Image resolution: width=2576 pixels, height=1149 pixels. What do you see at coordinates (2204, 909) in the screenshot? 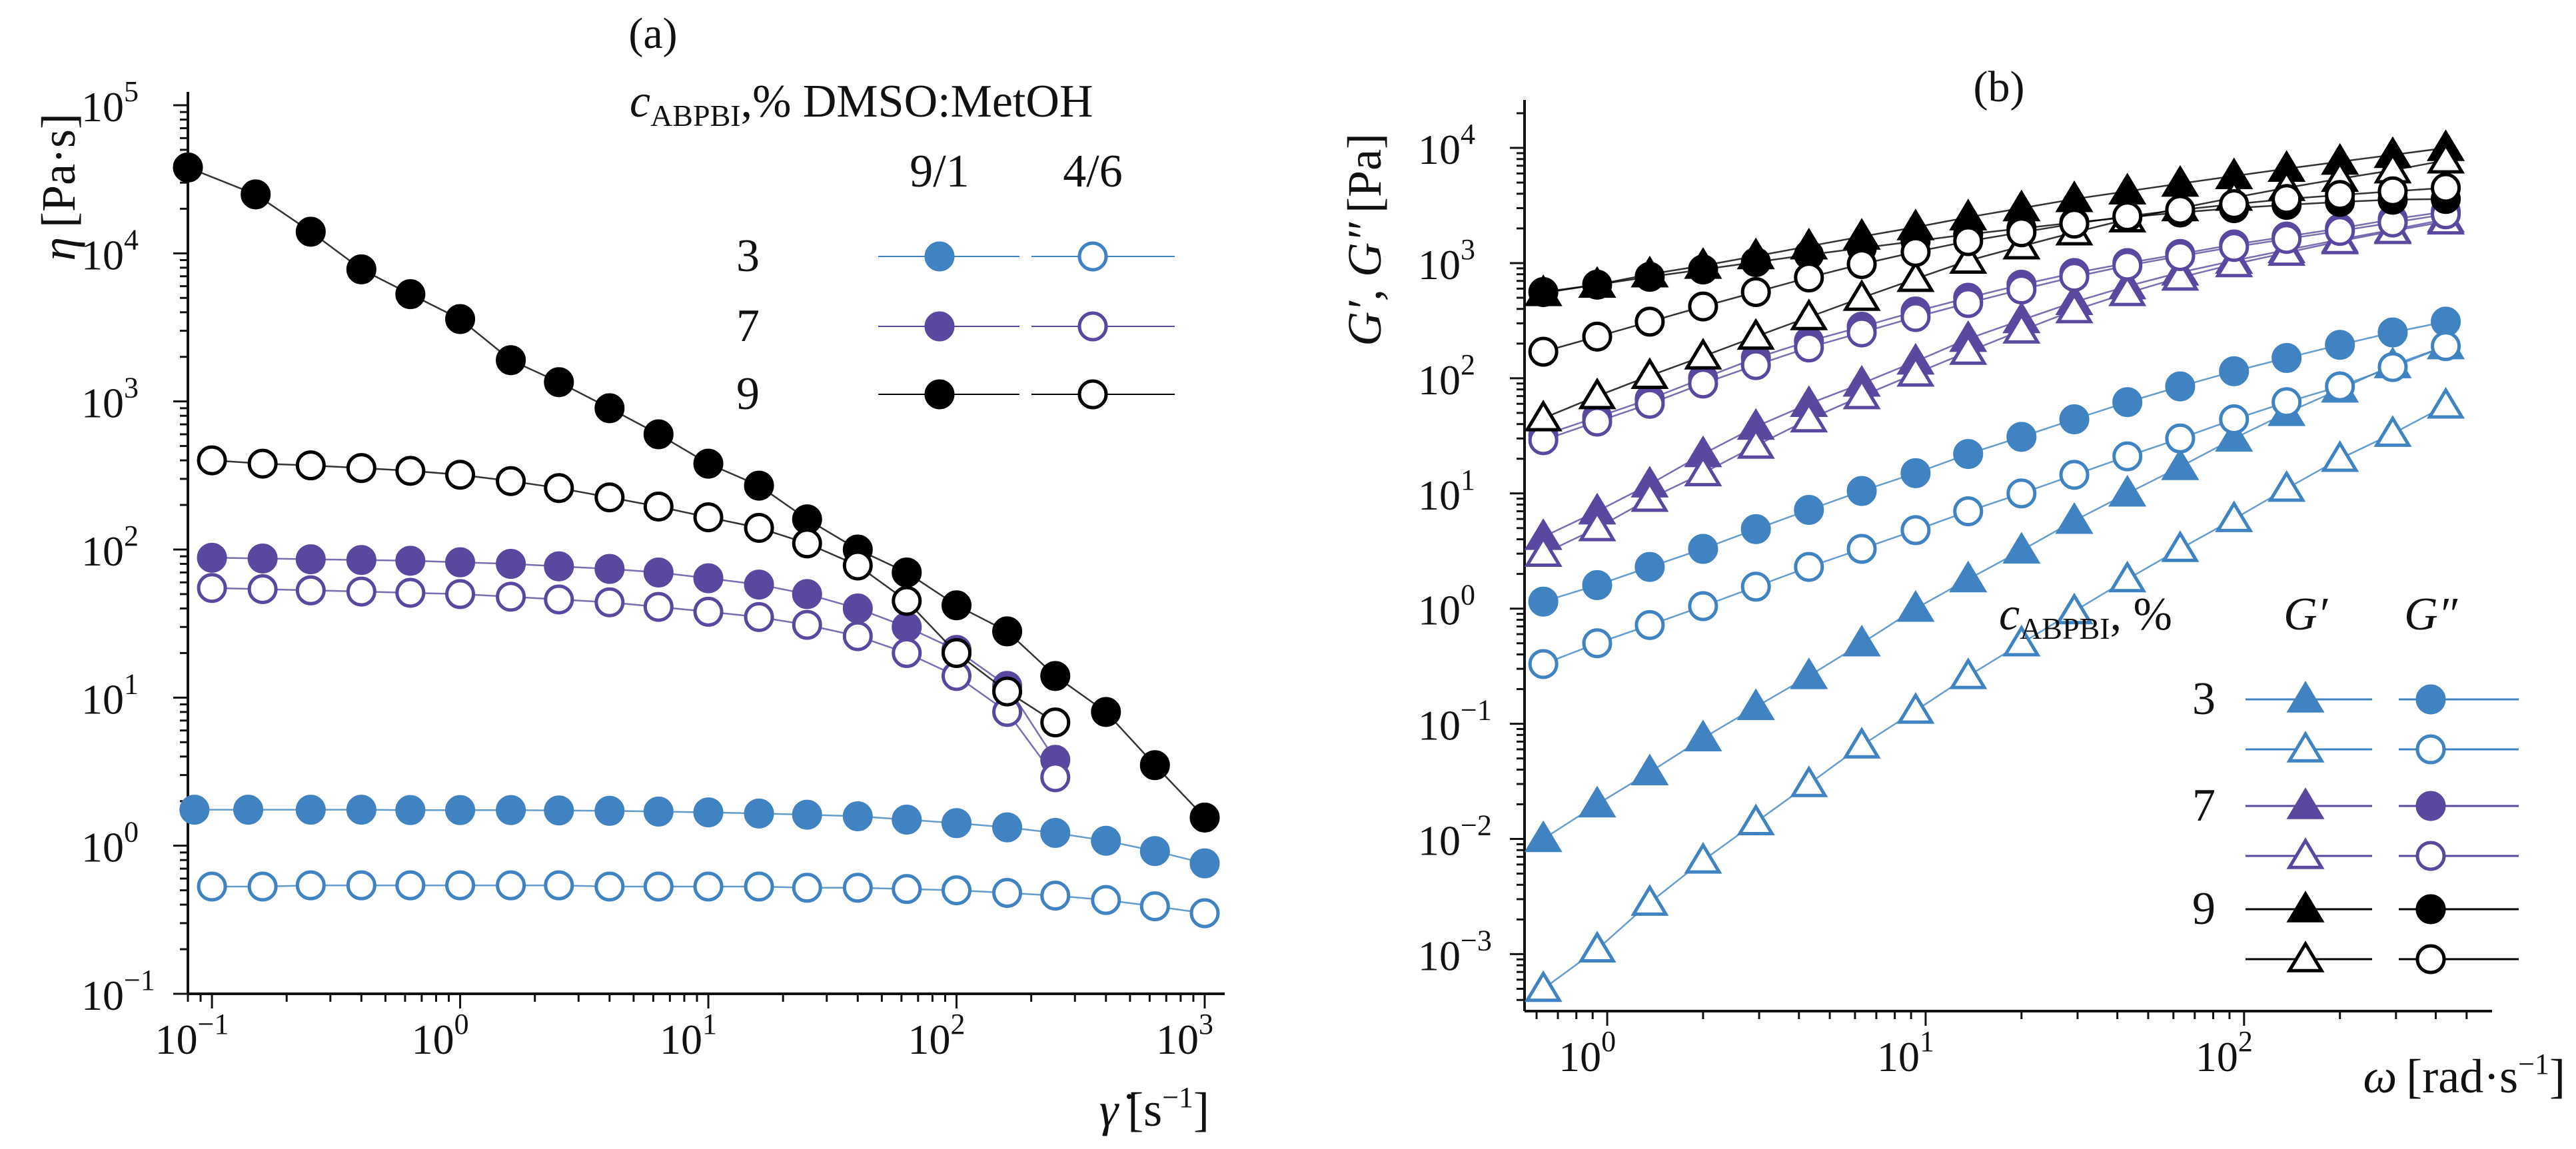
I see `legend-row-label: 9` at bounding box center [2204, 909].